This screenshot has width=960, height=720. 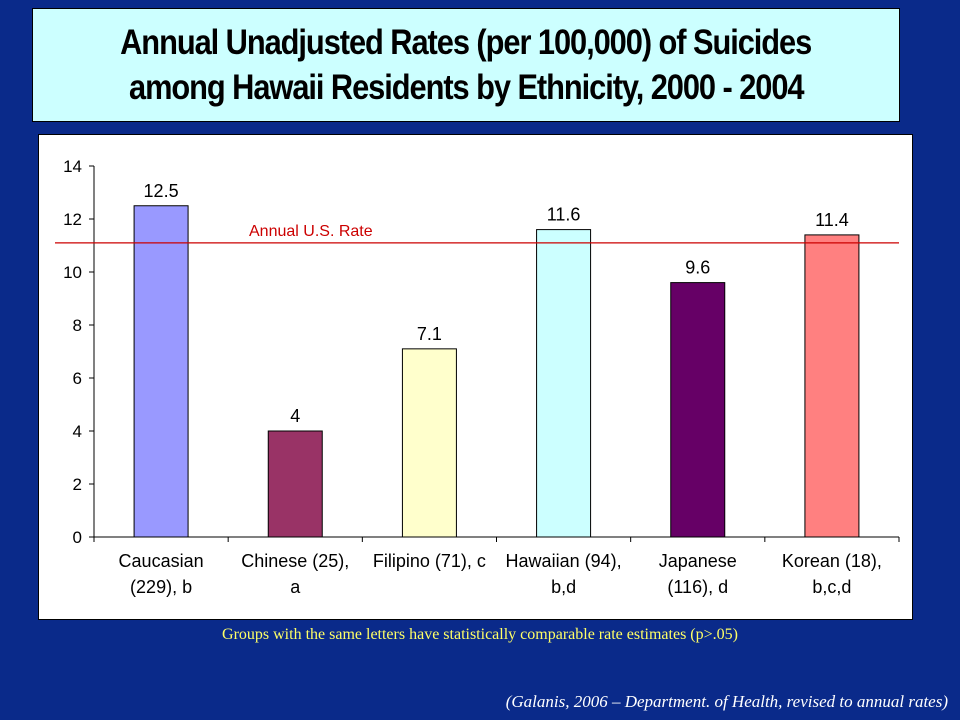 I want to click on bar-value-label: 11.4, so click(x=832, y=220).